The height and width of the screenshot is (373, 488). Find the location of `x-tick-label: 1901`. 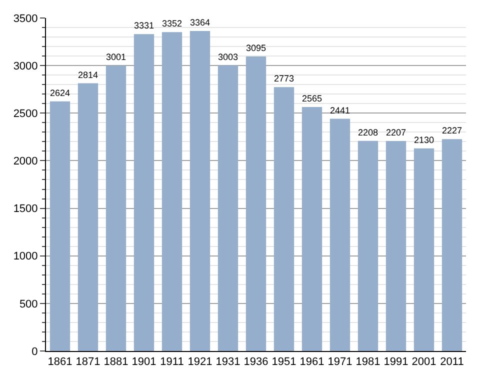

x-tick-label: 1901 is located at coordinates (144, 362).